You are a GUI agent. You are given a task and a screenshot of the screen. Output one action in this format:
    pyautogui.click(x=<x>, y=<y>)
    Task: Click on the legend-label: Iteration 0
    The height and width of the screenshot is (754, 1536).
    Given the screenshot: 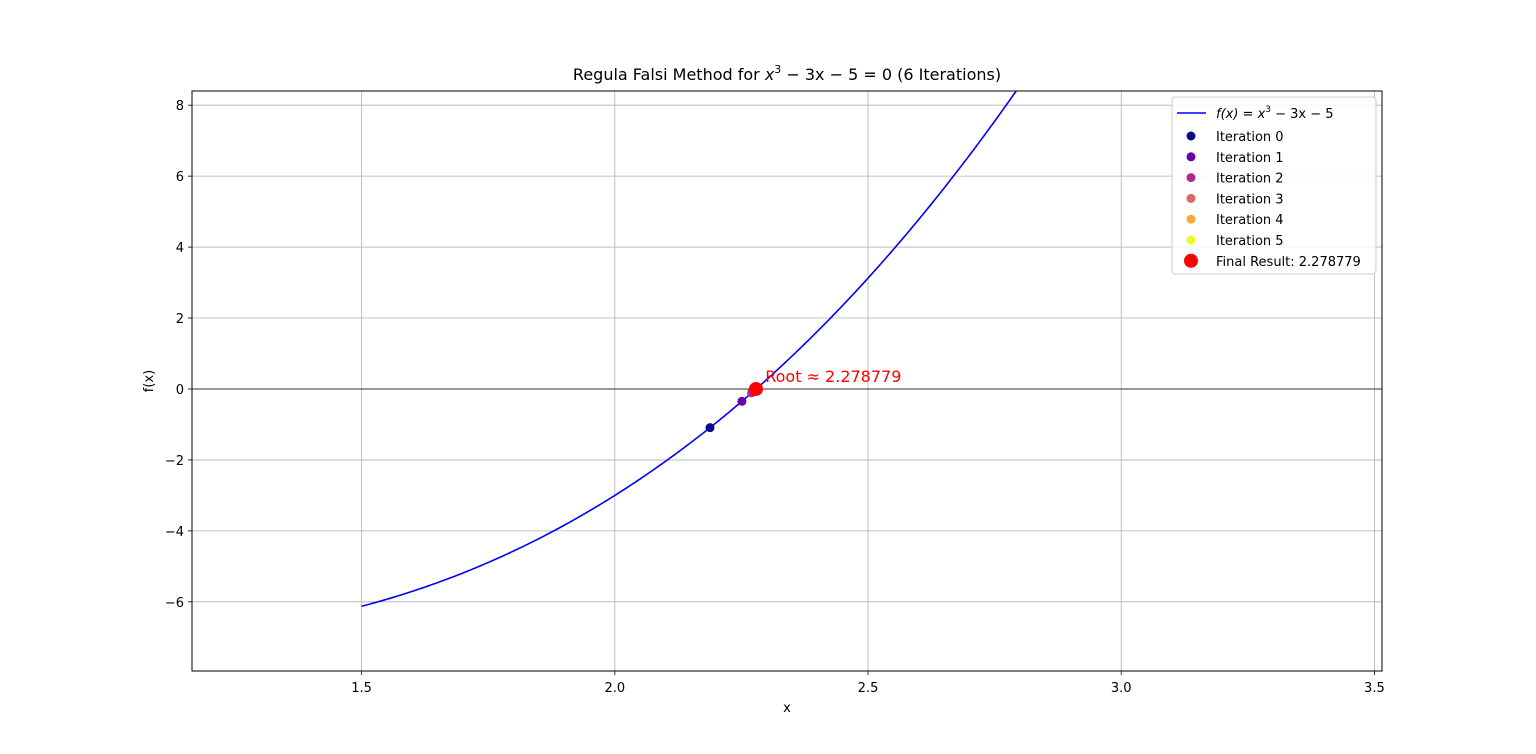 What is the action you would take?
    pyautogui.click(x=1250, y=137)
    